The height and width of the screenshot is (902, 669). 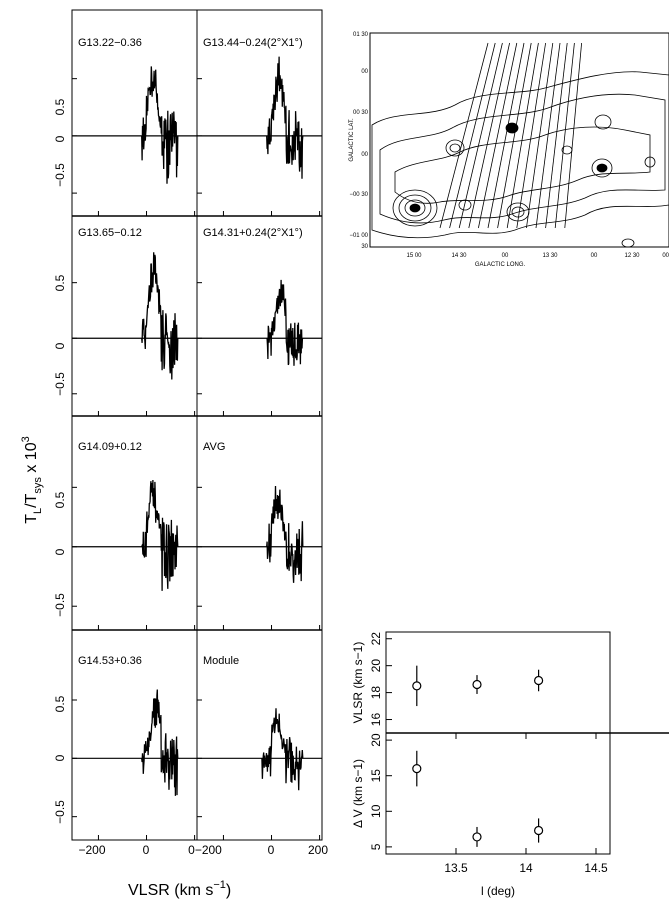 I want to click on source-w31-inner1, so click(x=415, y=208).